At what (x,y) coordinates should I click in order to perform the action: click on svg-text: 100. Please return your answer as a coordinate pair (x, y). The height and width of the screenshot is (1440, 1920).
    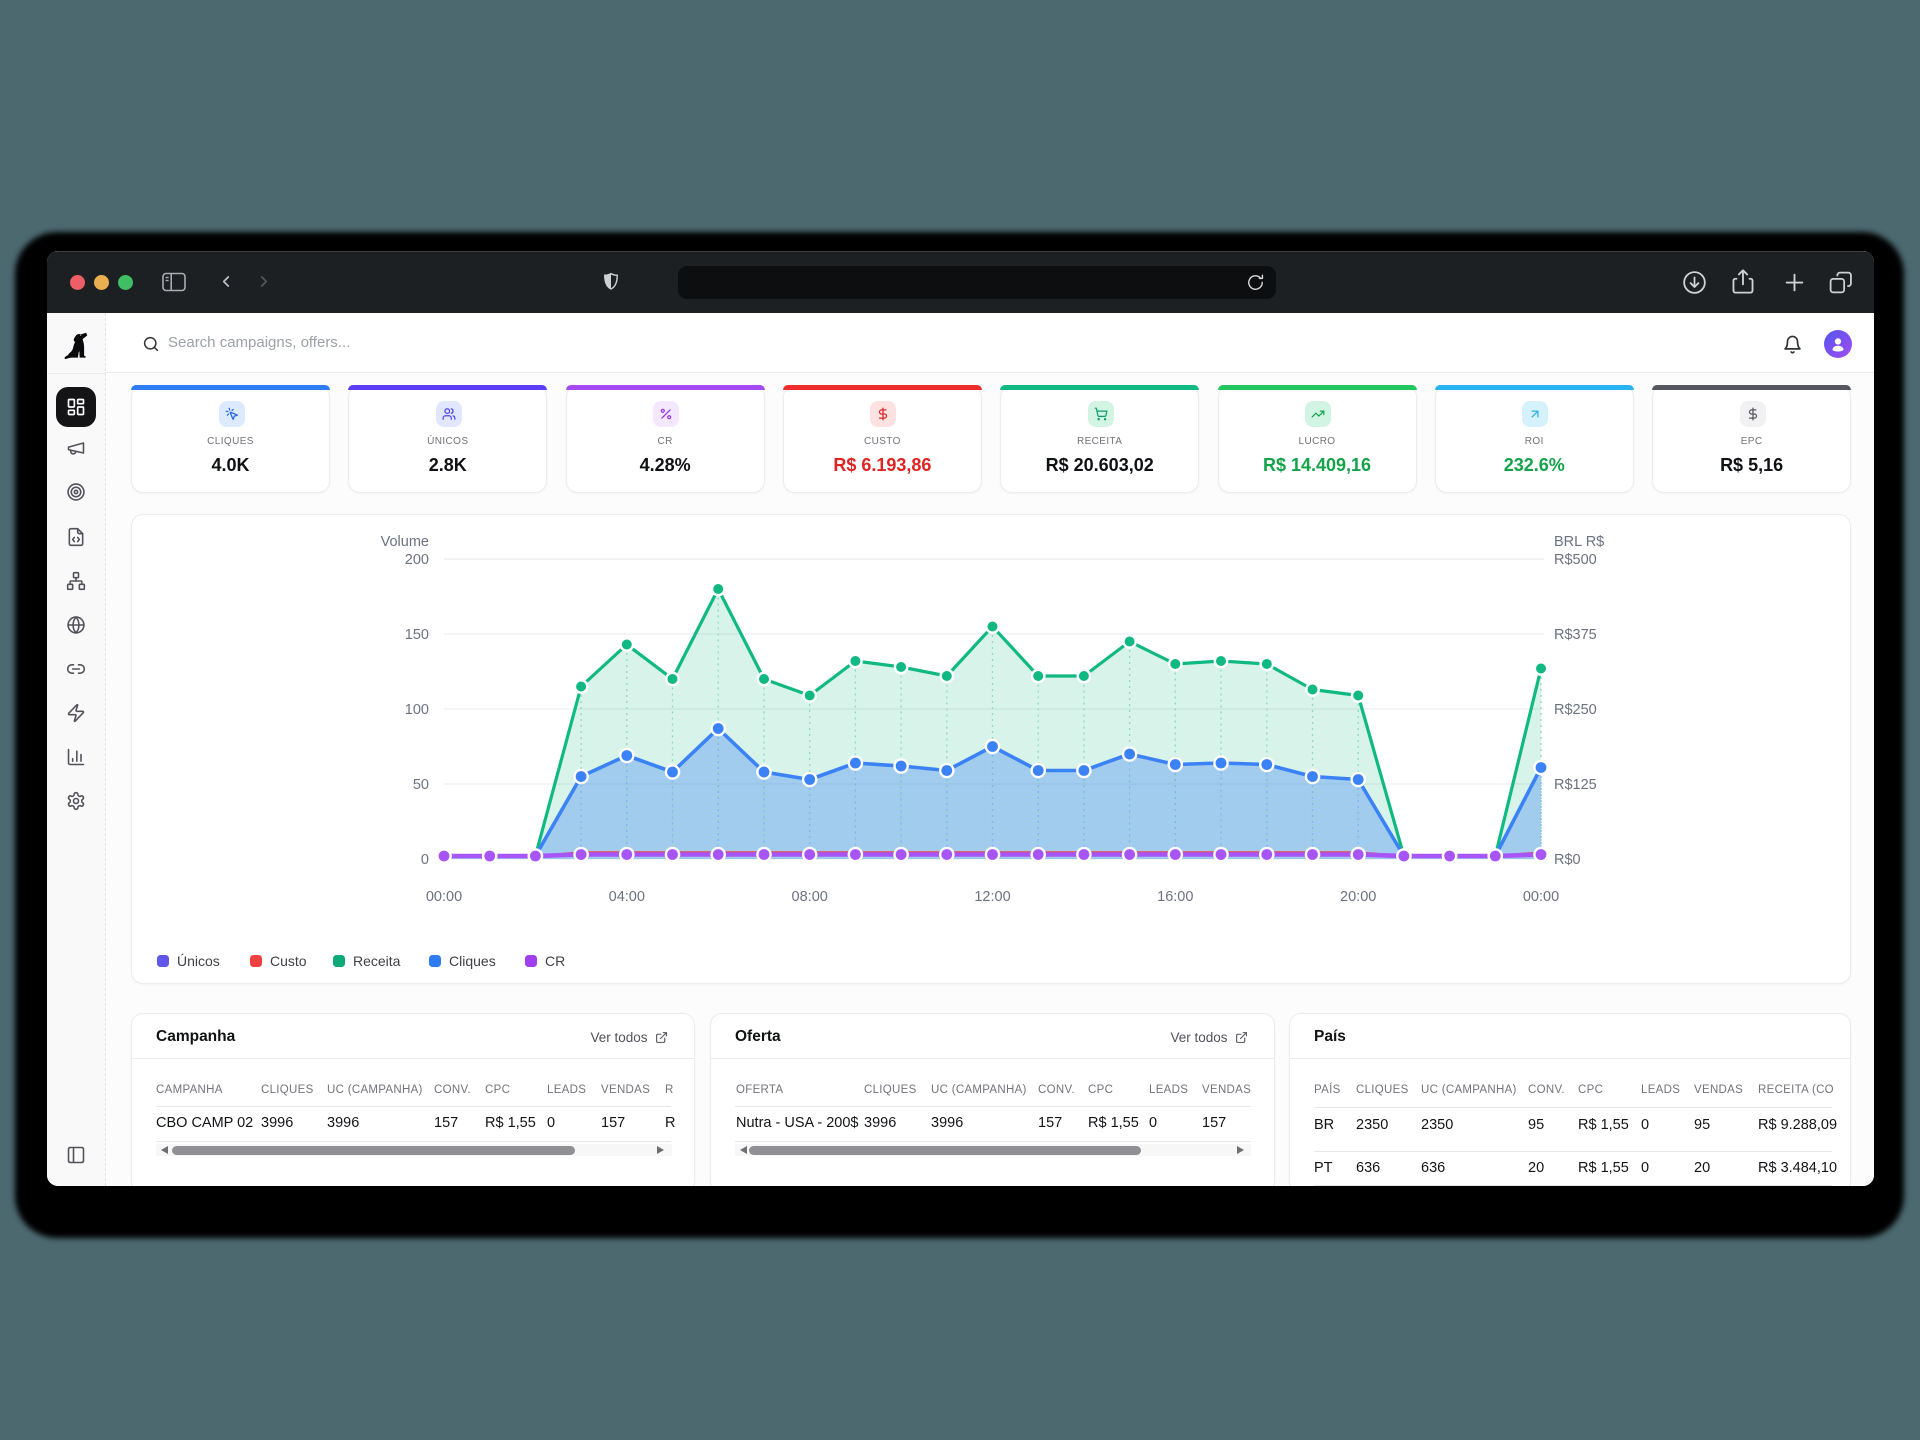
    Looking at the image, I should click on (417, 710).